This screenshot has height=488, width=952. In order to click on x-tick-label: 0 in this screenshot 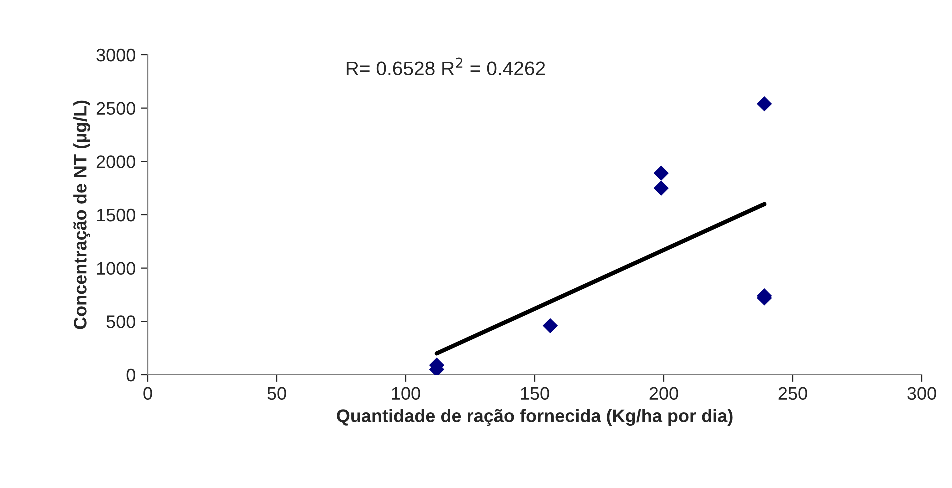, I will do `click(148, 393)`.